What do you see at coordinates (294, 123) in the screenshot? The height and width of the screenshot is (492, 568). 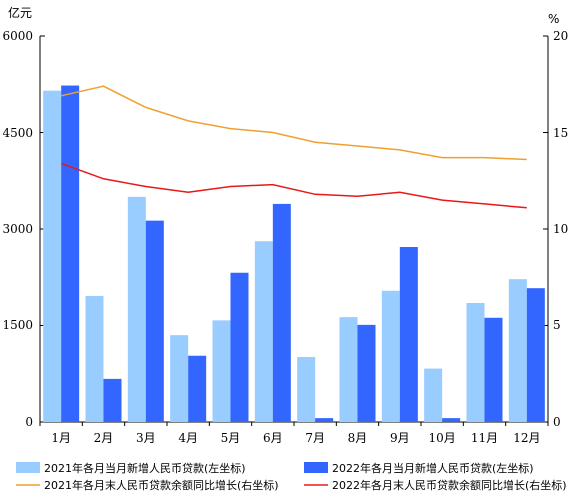 I see `line-2021-growth` at bounding box center [294, 123].